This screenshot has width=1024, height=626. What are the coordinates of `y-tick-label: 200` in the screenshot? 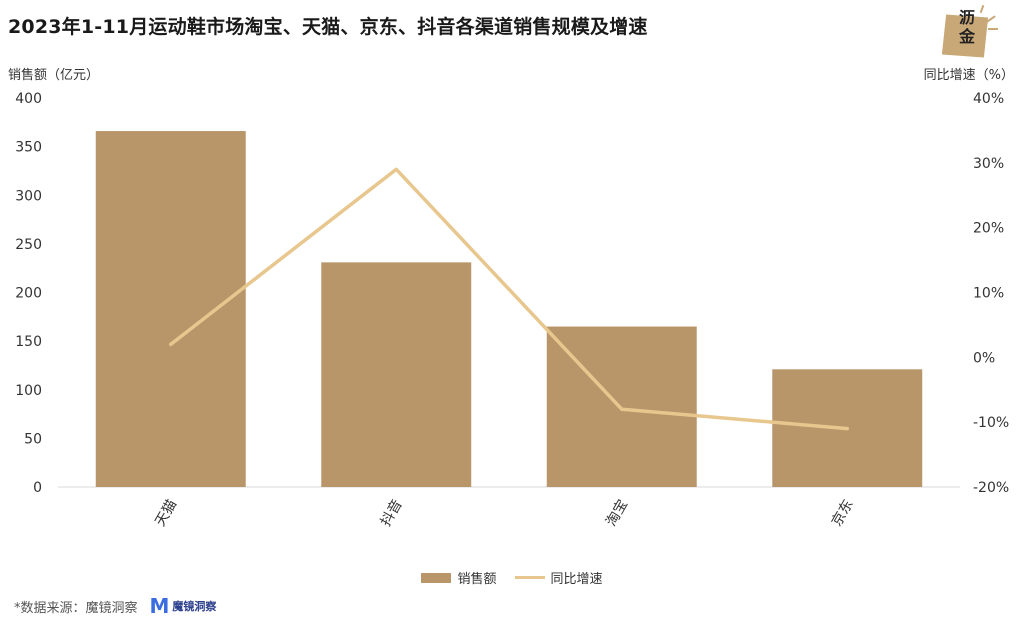 It's located at (28, 294).